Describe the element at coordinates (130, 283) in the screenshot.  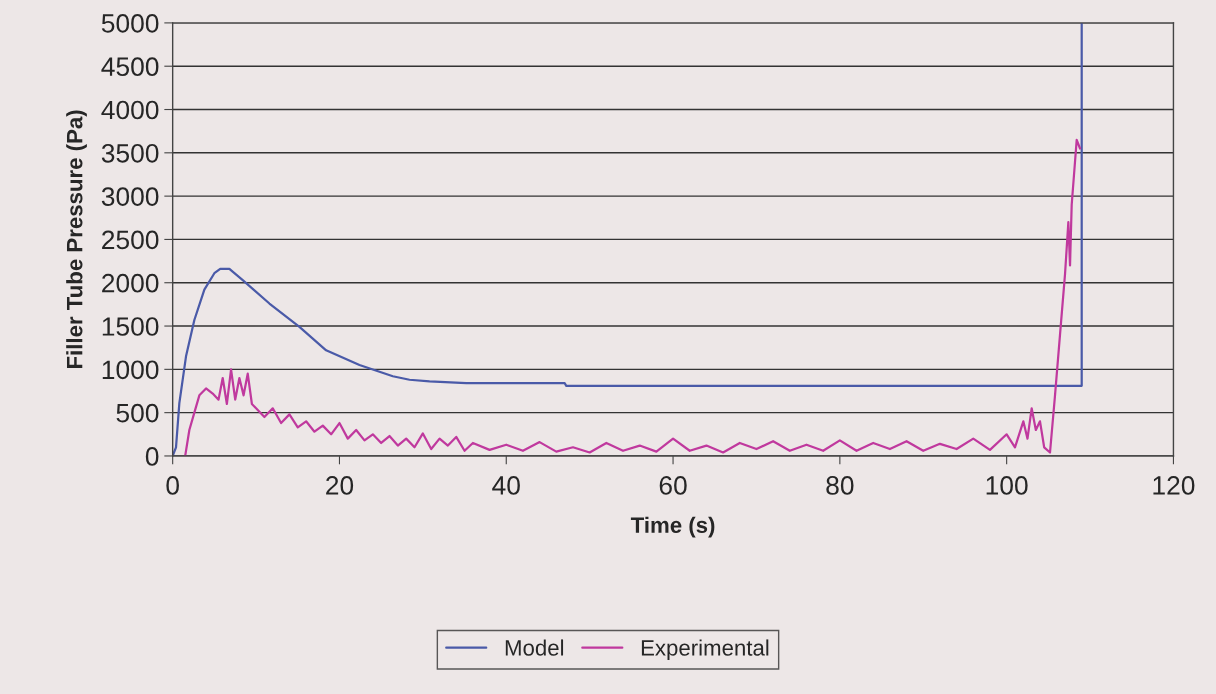
I see `y-tick-label: 2000` at that location.